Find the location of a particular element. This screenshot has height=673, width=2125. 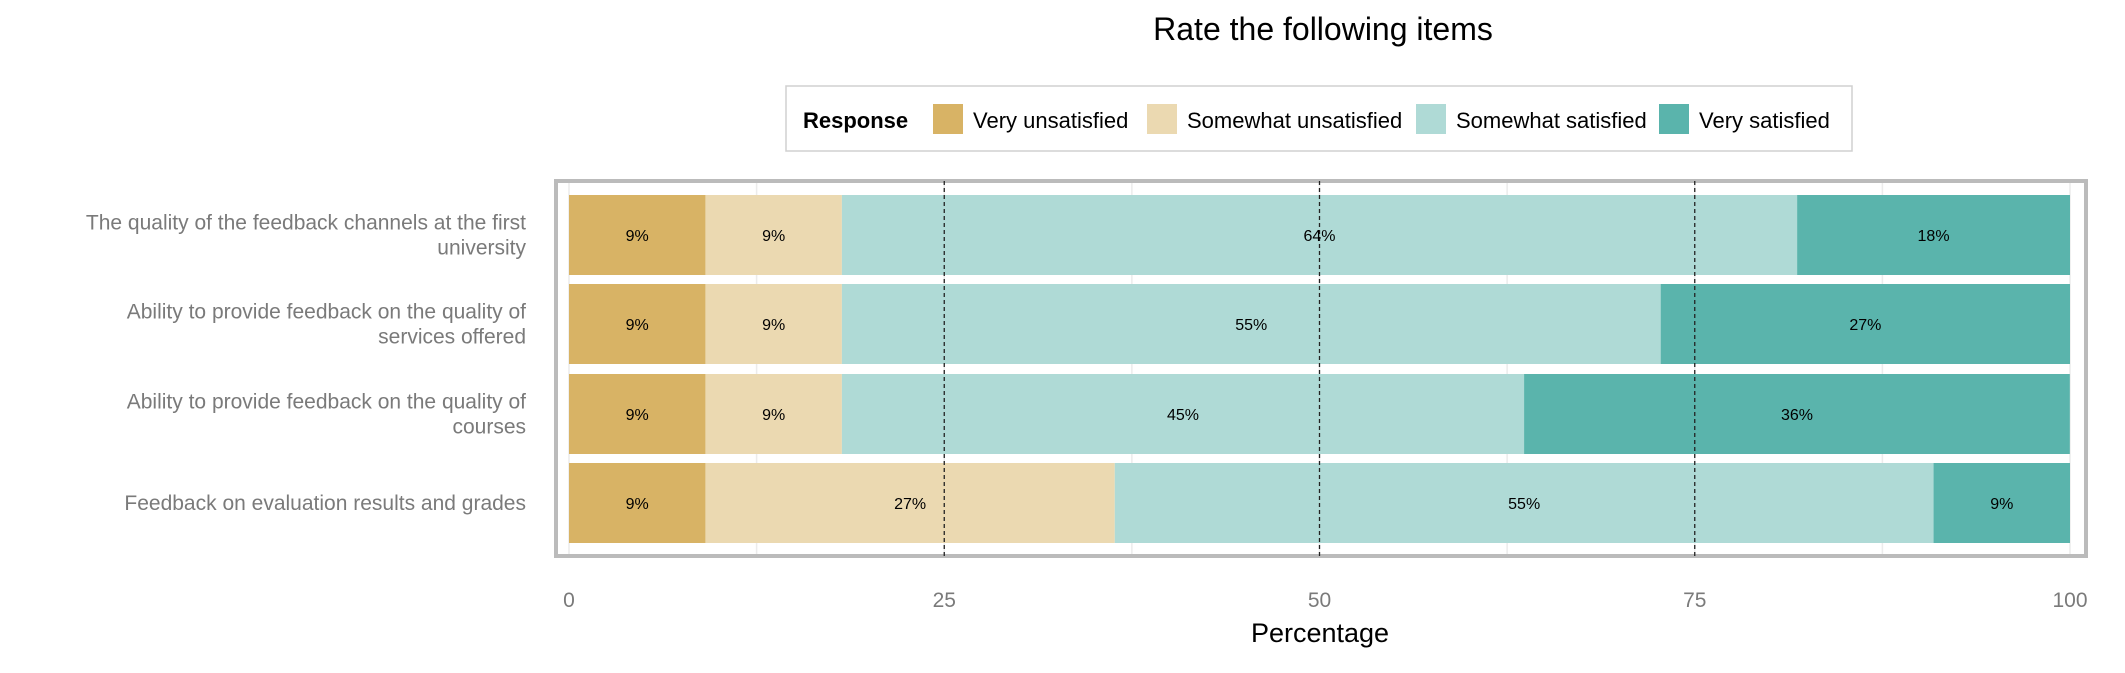

x-tick-label: 25 is located at coordinates (944, 600).